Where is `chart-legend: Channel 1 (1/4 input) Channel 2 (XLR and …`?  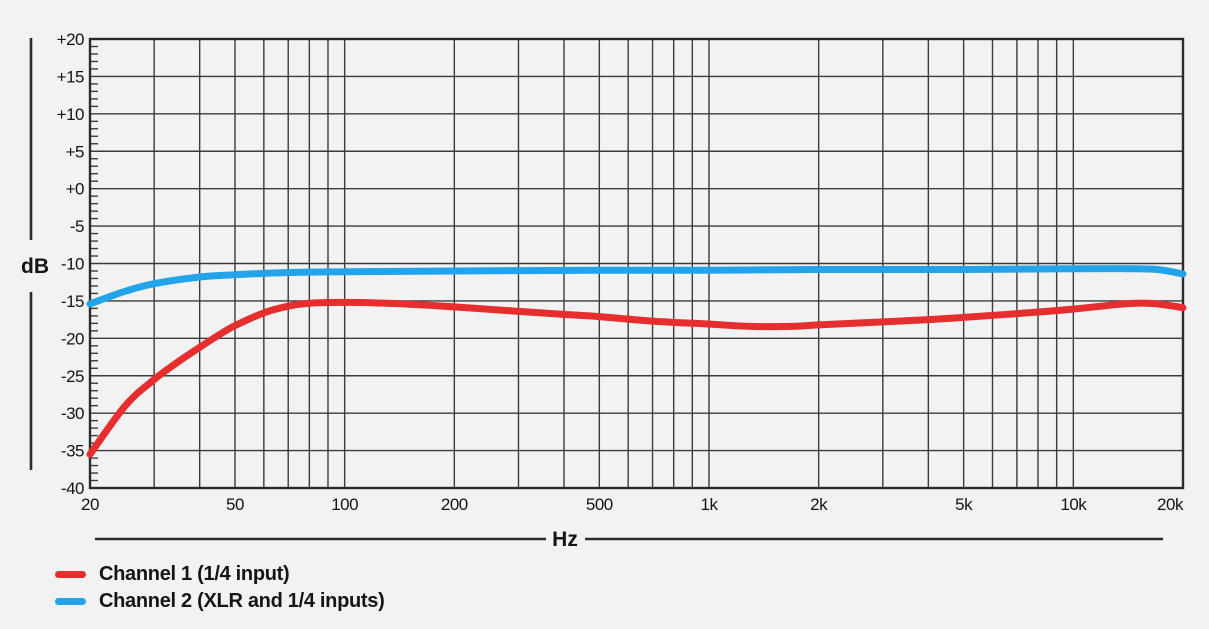
chart-legend: Channel 1 (1/4 input) Channel 2 (XLR and … is located at coordinates (220, 588).